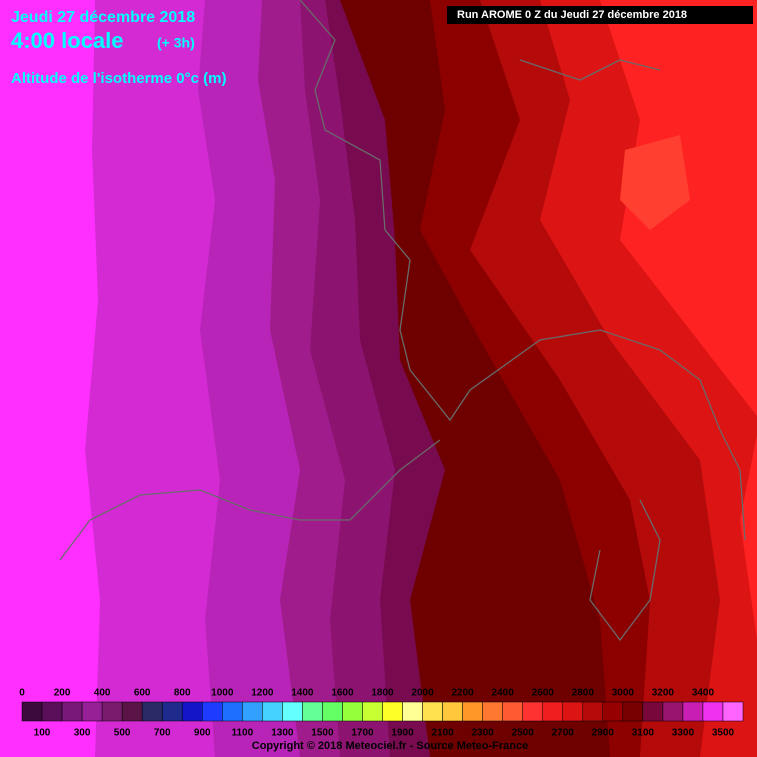 This screenshot has height=757, width=757. Describe the element at coordinates (342, 693) in the screenshot. I see `legend-label: 1600` at that location.